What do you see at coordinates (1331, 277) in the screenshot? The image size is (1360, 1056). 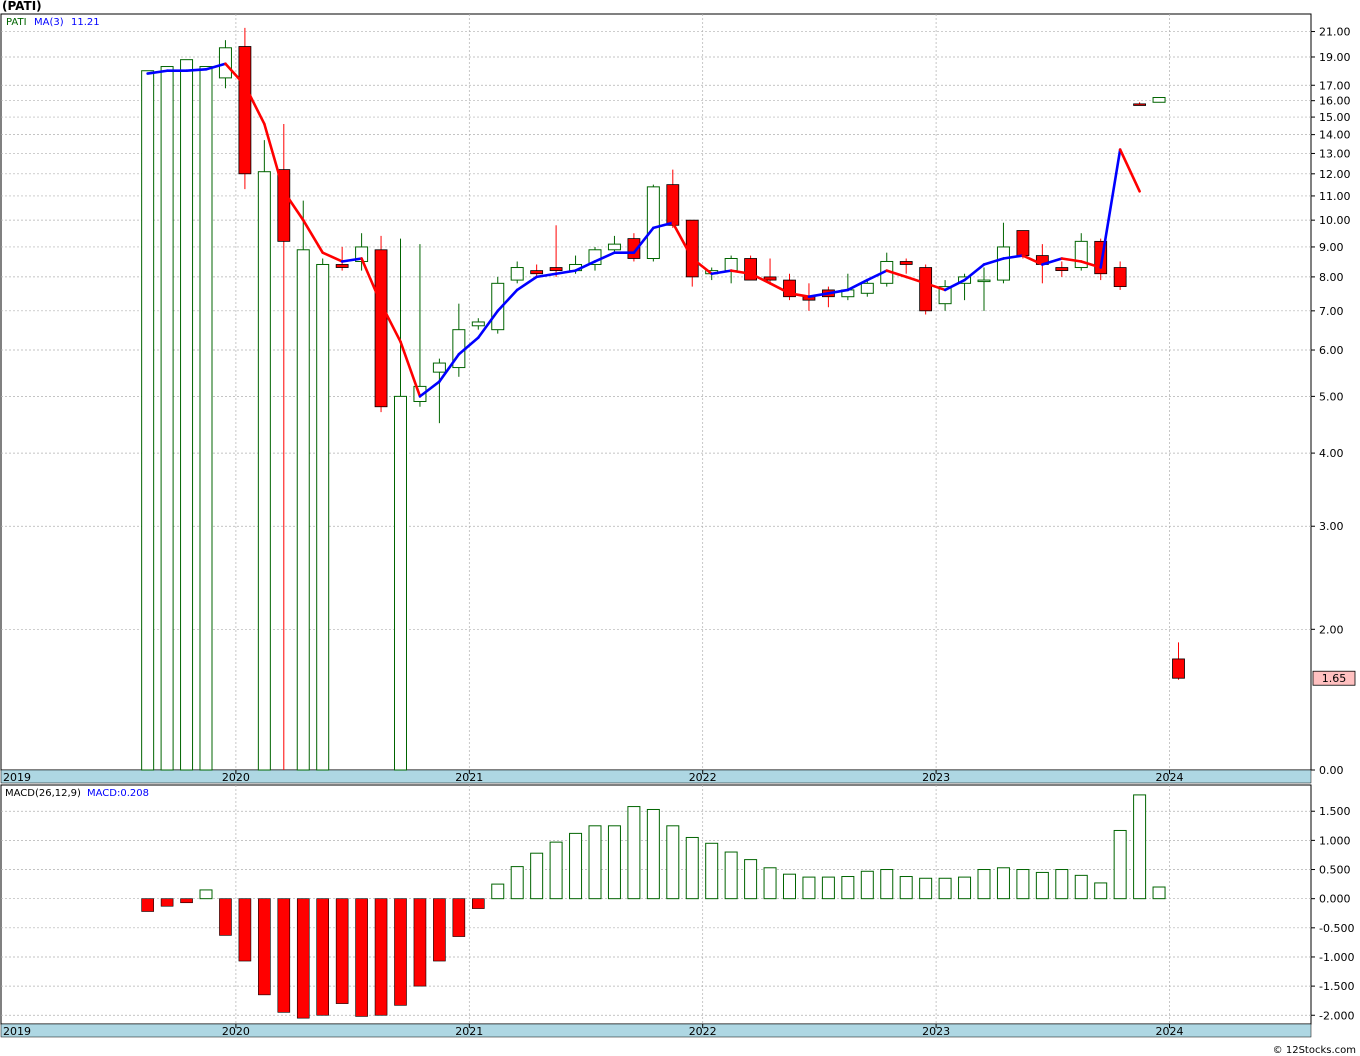 I see `price-y-tick-label: 8.00` at bounding box center [1331, 277].